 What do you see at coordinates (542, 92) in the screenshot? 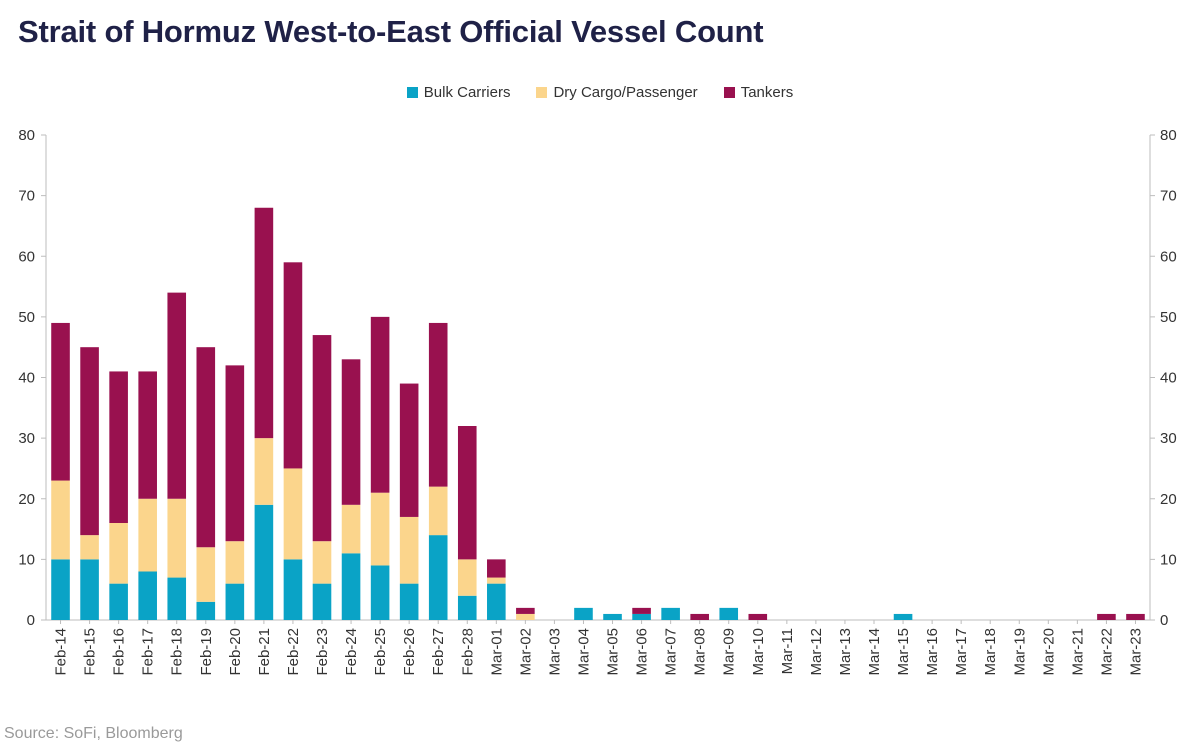
I see `legend-swatch-dry-cargo` at bounding box center [542, 92].